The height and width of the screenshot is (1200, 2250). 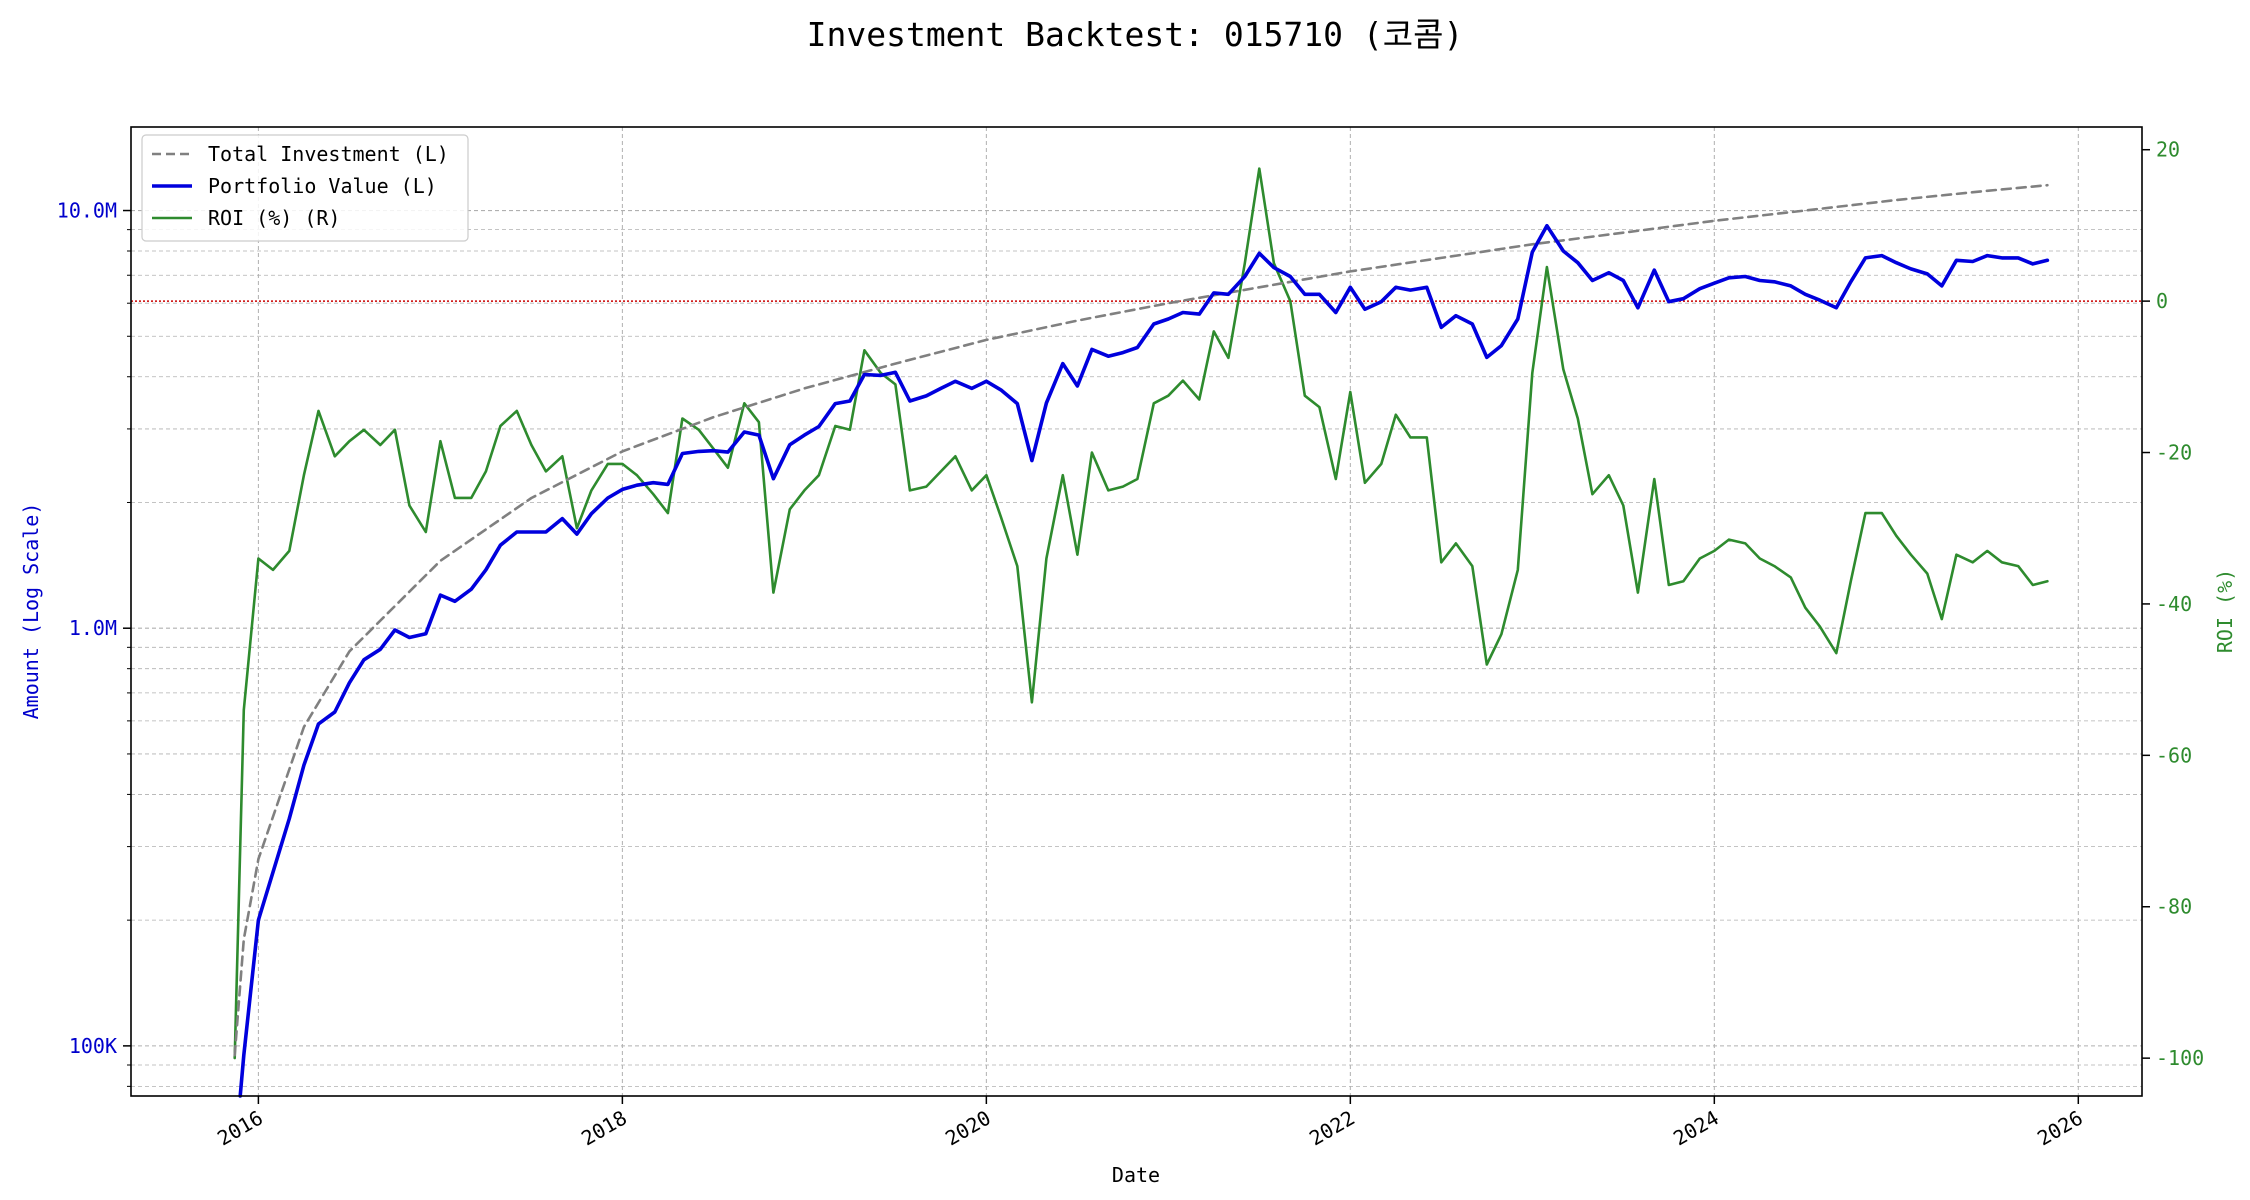 What do you see at coordinates (274, 218) in the screenshot?
I see `legend-label-roi: ROI (%) (R)` at bounding box center [274, 218].